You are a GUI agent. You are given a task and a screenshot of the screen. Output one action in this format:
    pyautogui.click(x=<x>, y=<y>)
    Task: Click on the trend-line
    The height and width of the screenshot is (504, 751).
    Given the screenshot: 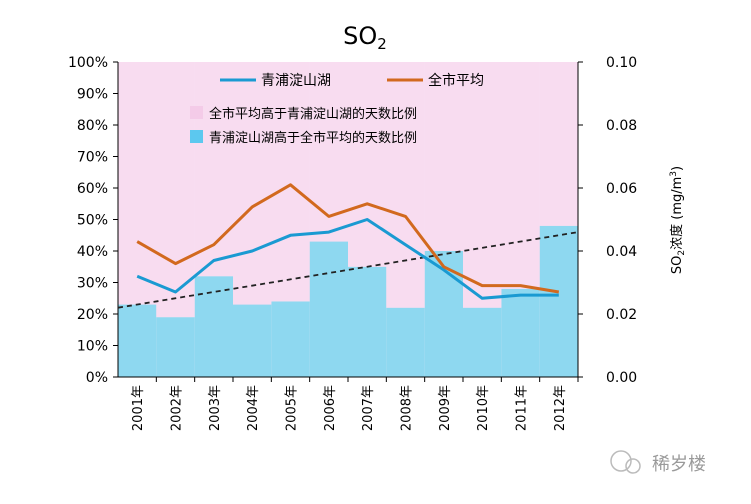 What is the action you would take?
    pyautogui.click(x=348, y=270)
    